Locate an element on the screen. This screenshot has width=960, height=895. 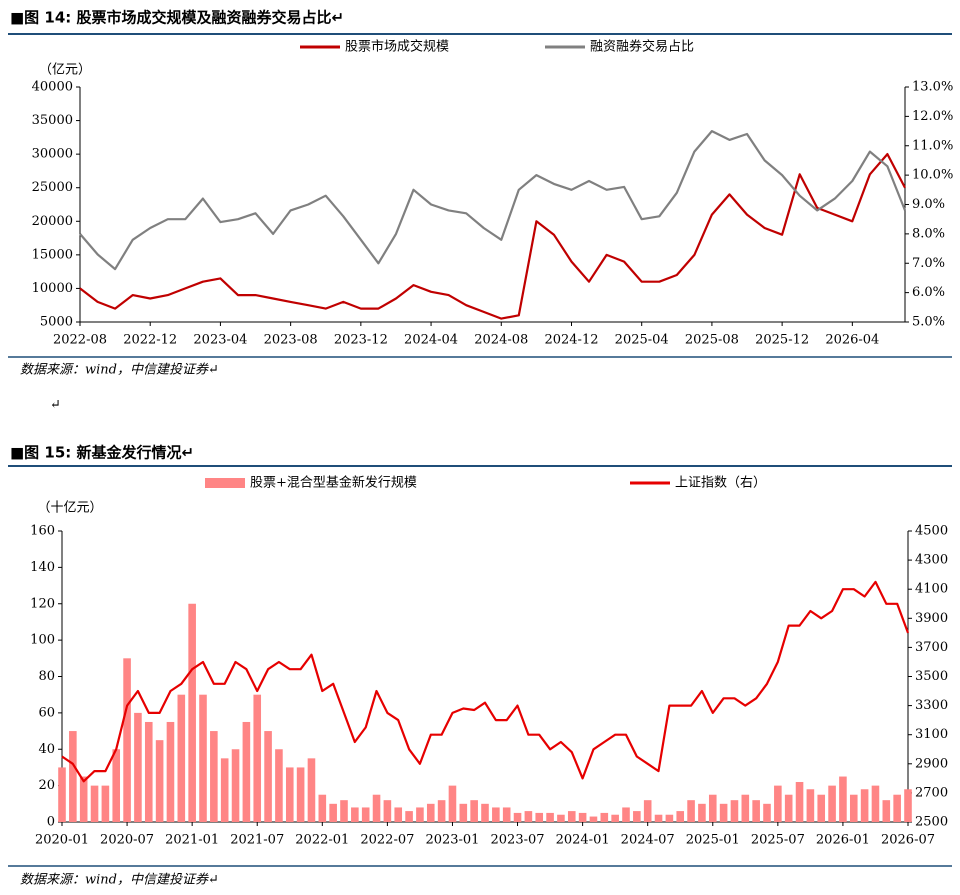
y2-tick-label: 11.0% is located at coordinates (932, 145).